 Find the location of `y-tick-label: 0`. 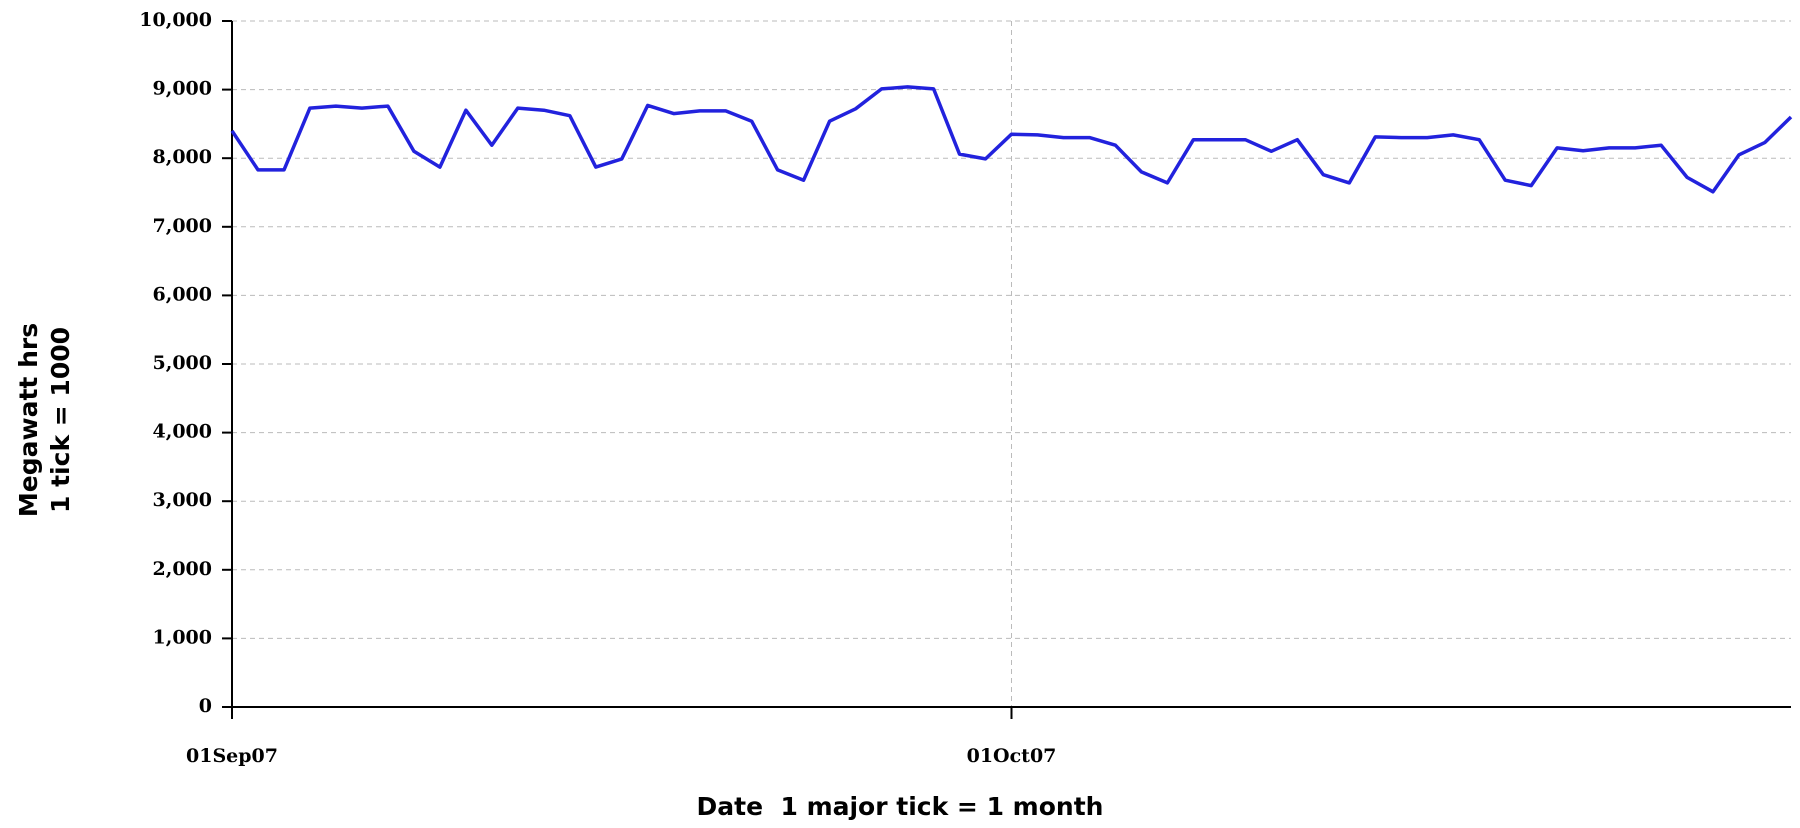

y-tick-label: 0 is located at coordinates (205, 706).